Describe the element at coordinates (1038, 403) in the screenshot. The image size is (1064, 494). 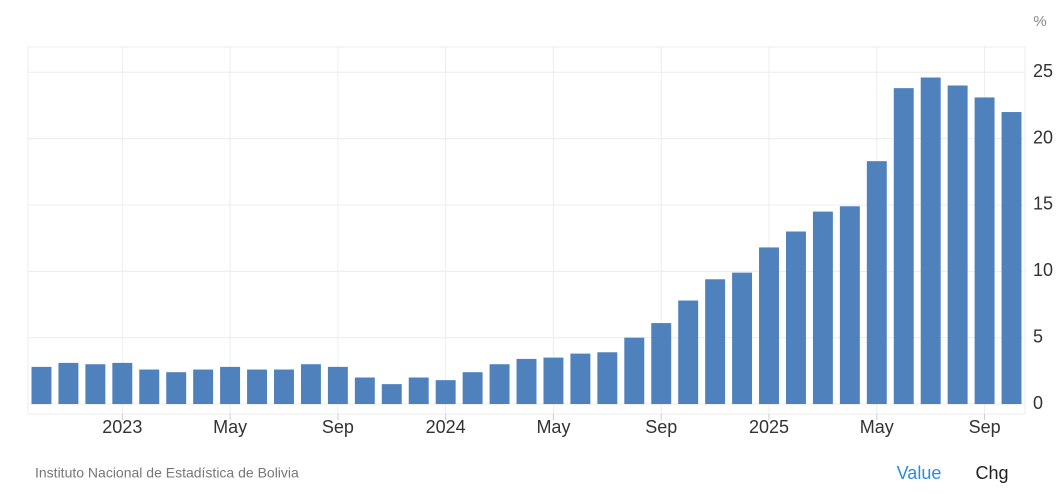
I see `y-tick-label: 0` at that location.